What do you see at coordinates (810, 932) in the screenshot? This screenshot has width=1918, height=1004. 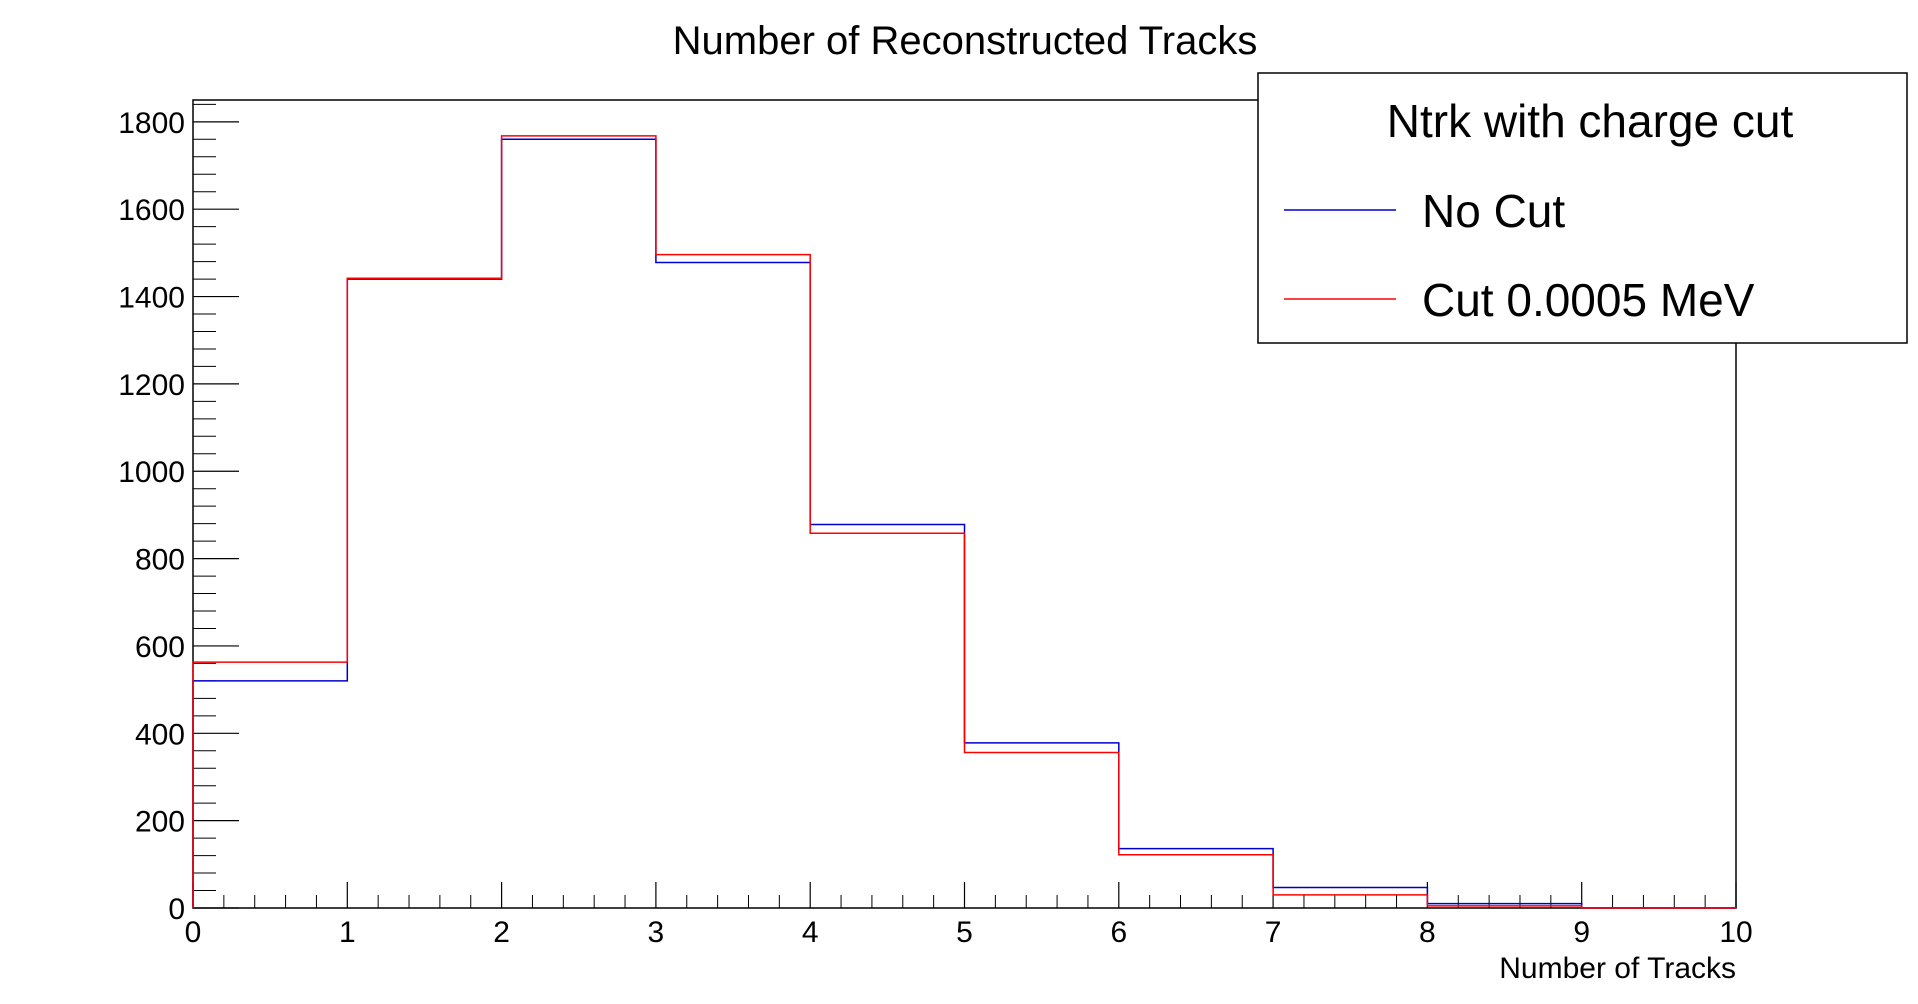 I see `x-tick-label: 4` at bounding box center [810, 932].